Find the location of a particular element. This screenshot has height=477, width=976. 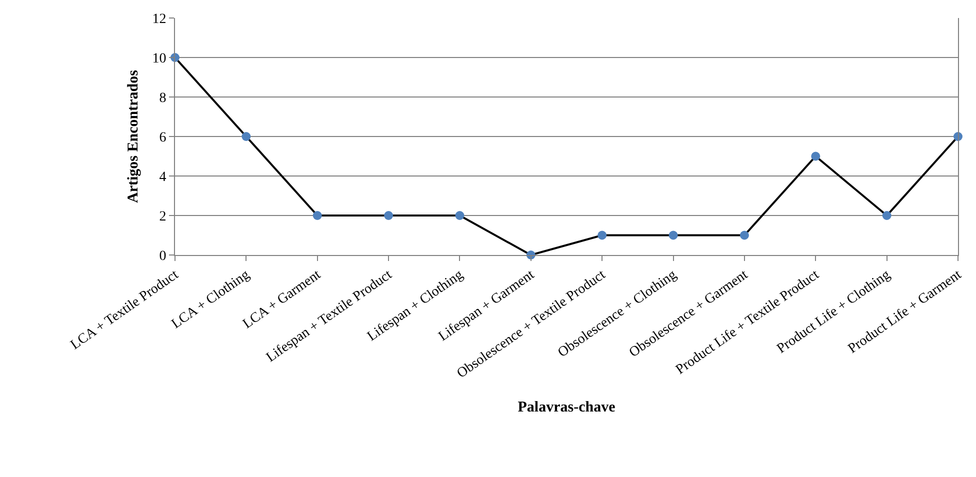

y-axis-title: Artigos Encontrados is located at coordinates (133, 136).